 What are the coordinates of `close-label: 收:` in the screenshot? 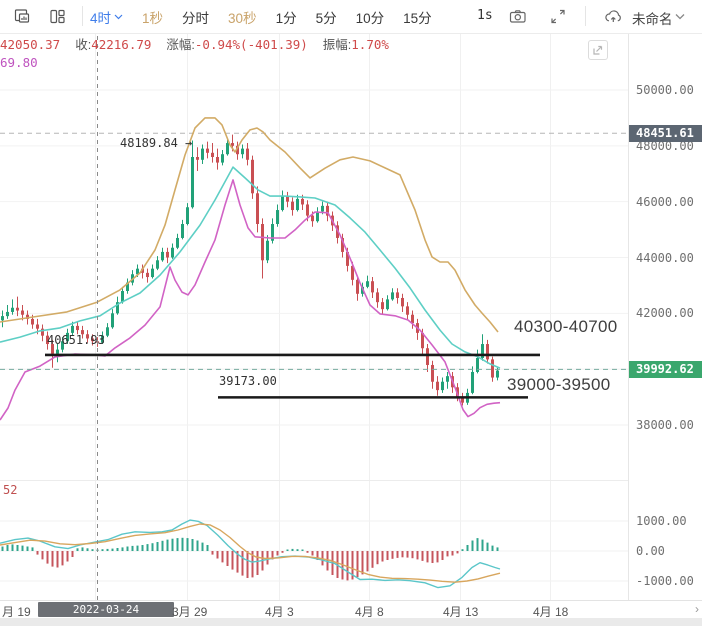 It's located at (83, 45).